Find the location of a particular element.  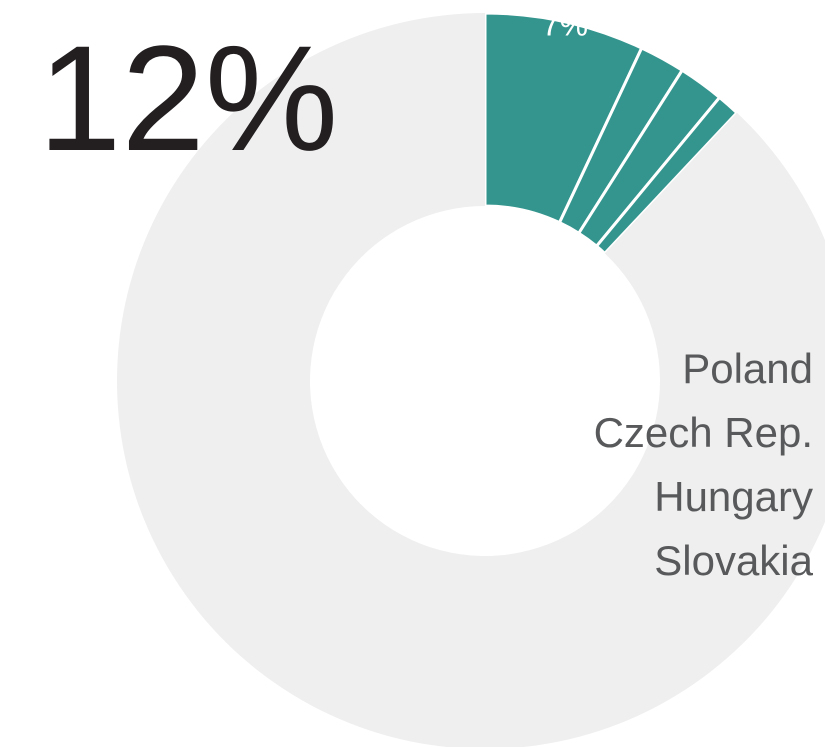

legend-label: Poland is located at coordinates (747, 368).